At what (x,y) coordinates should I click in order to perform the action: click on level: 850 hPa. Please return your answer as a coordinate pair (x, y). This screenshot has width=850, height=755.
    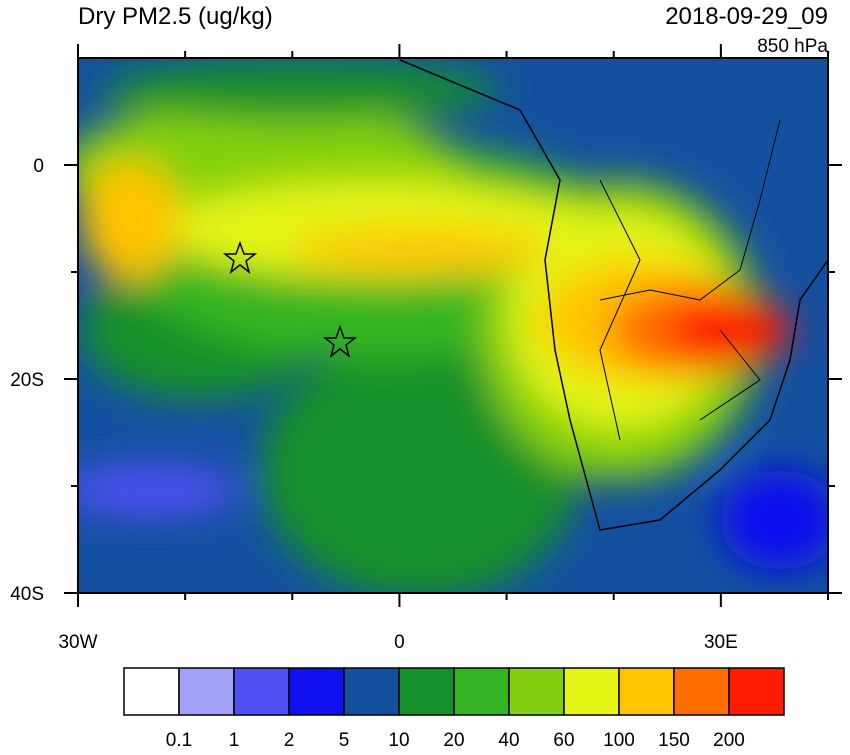
    Looking at the image, I should click on (792, 46).